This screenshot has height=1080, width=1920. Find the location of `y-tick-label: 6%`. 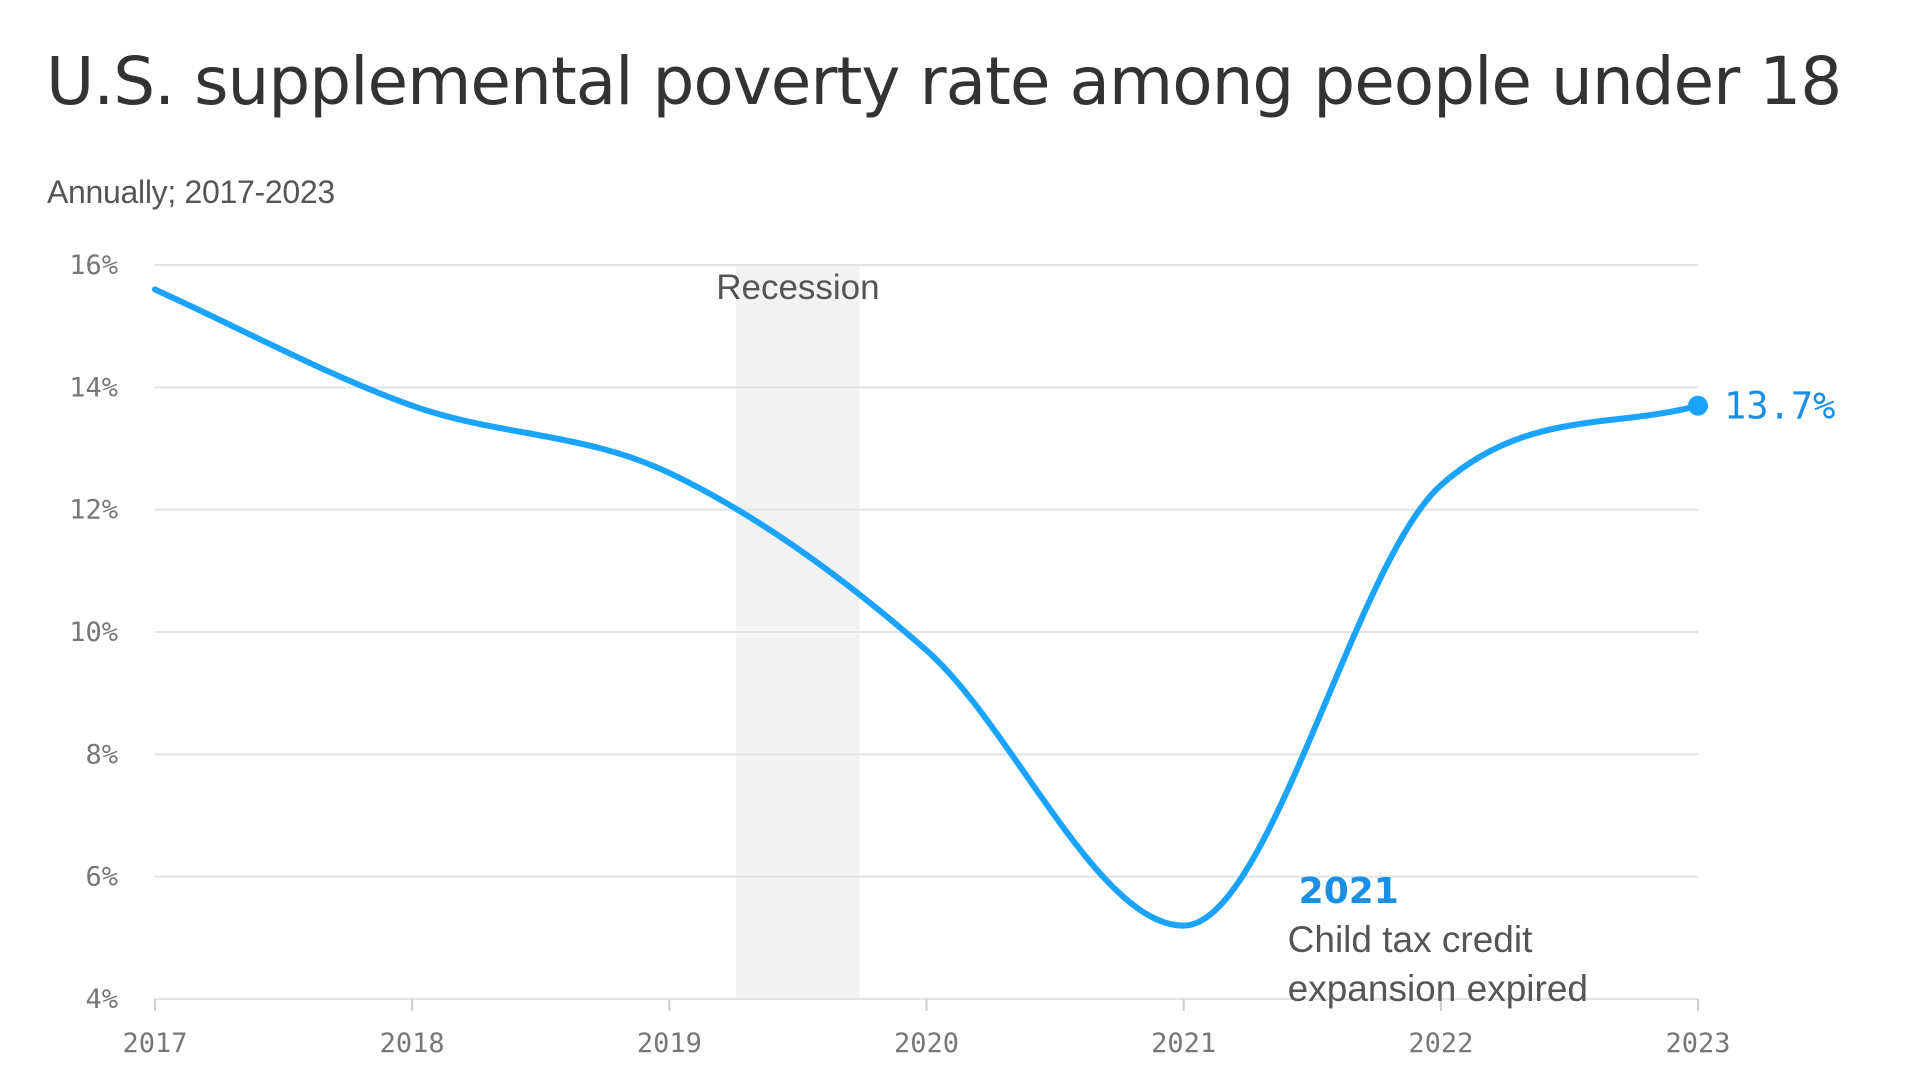

y-tick-label: 6% is located at coordinates (101, 877).